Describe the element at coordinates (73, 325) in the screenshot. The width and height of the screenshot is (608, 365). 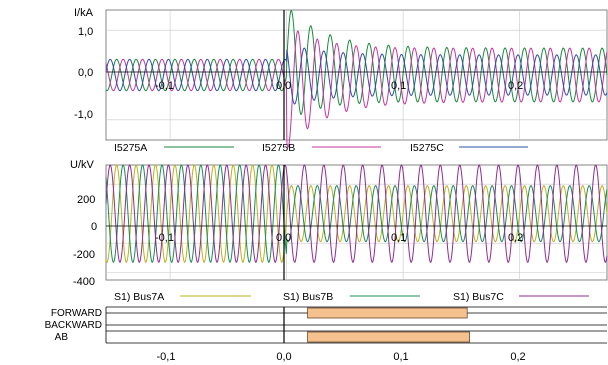
I see `binary-row-label-backward: BACKWARD` at that location.